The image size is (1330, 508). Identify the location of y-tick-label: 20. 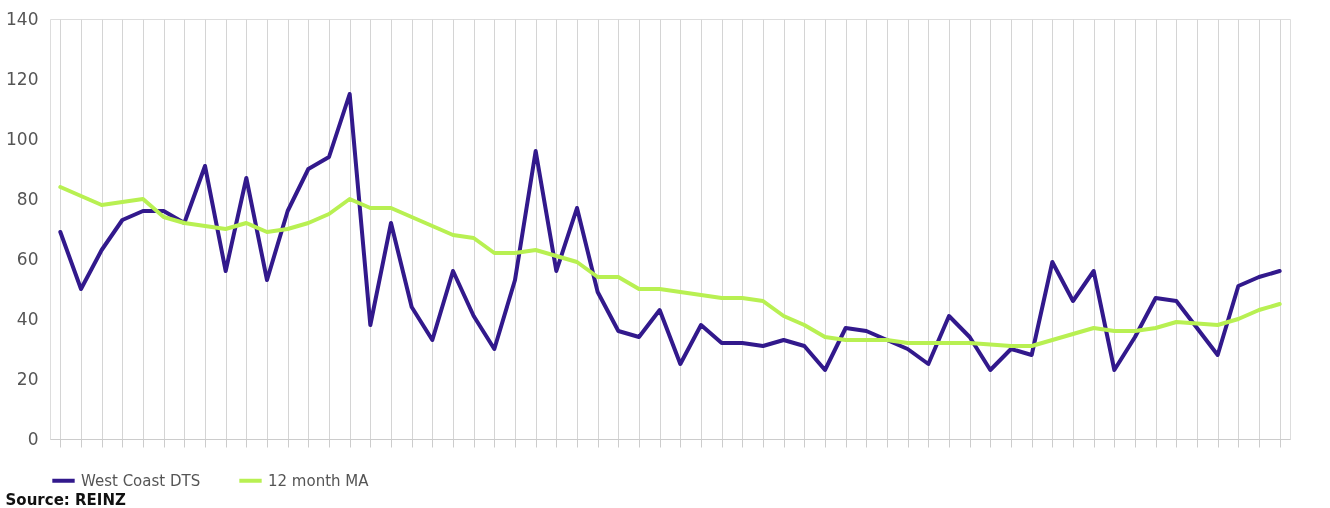
(27, 378).